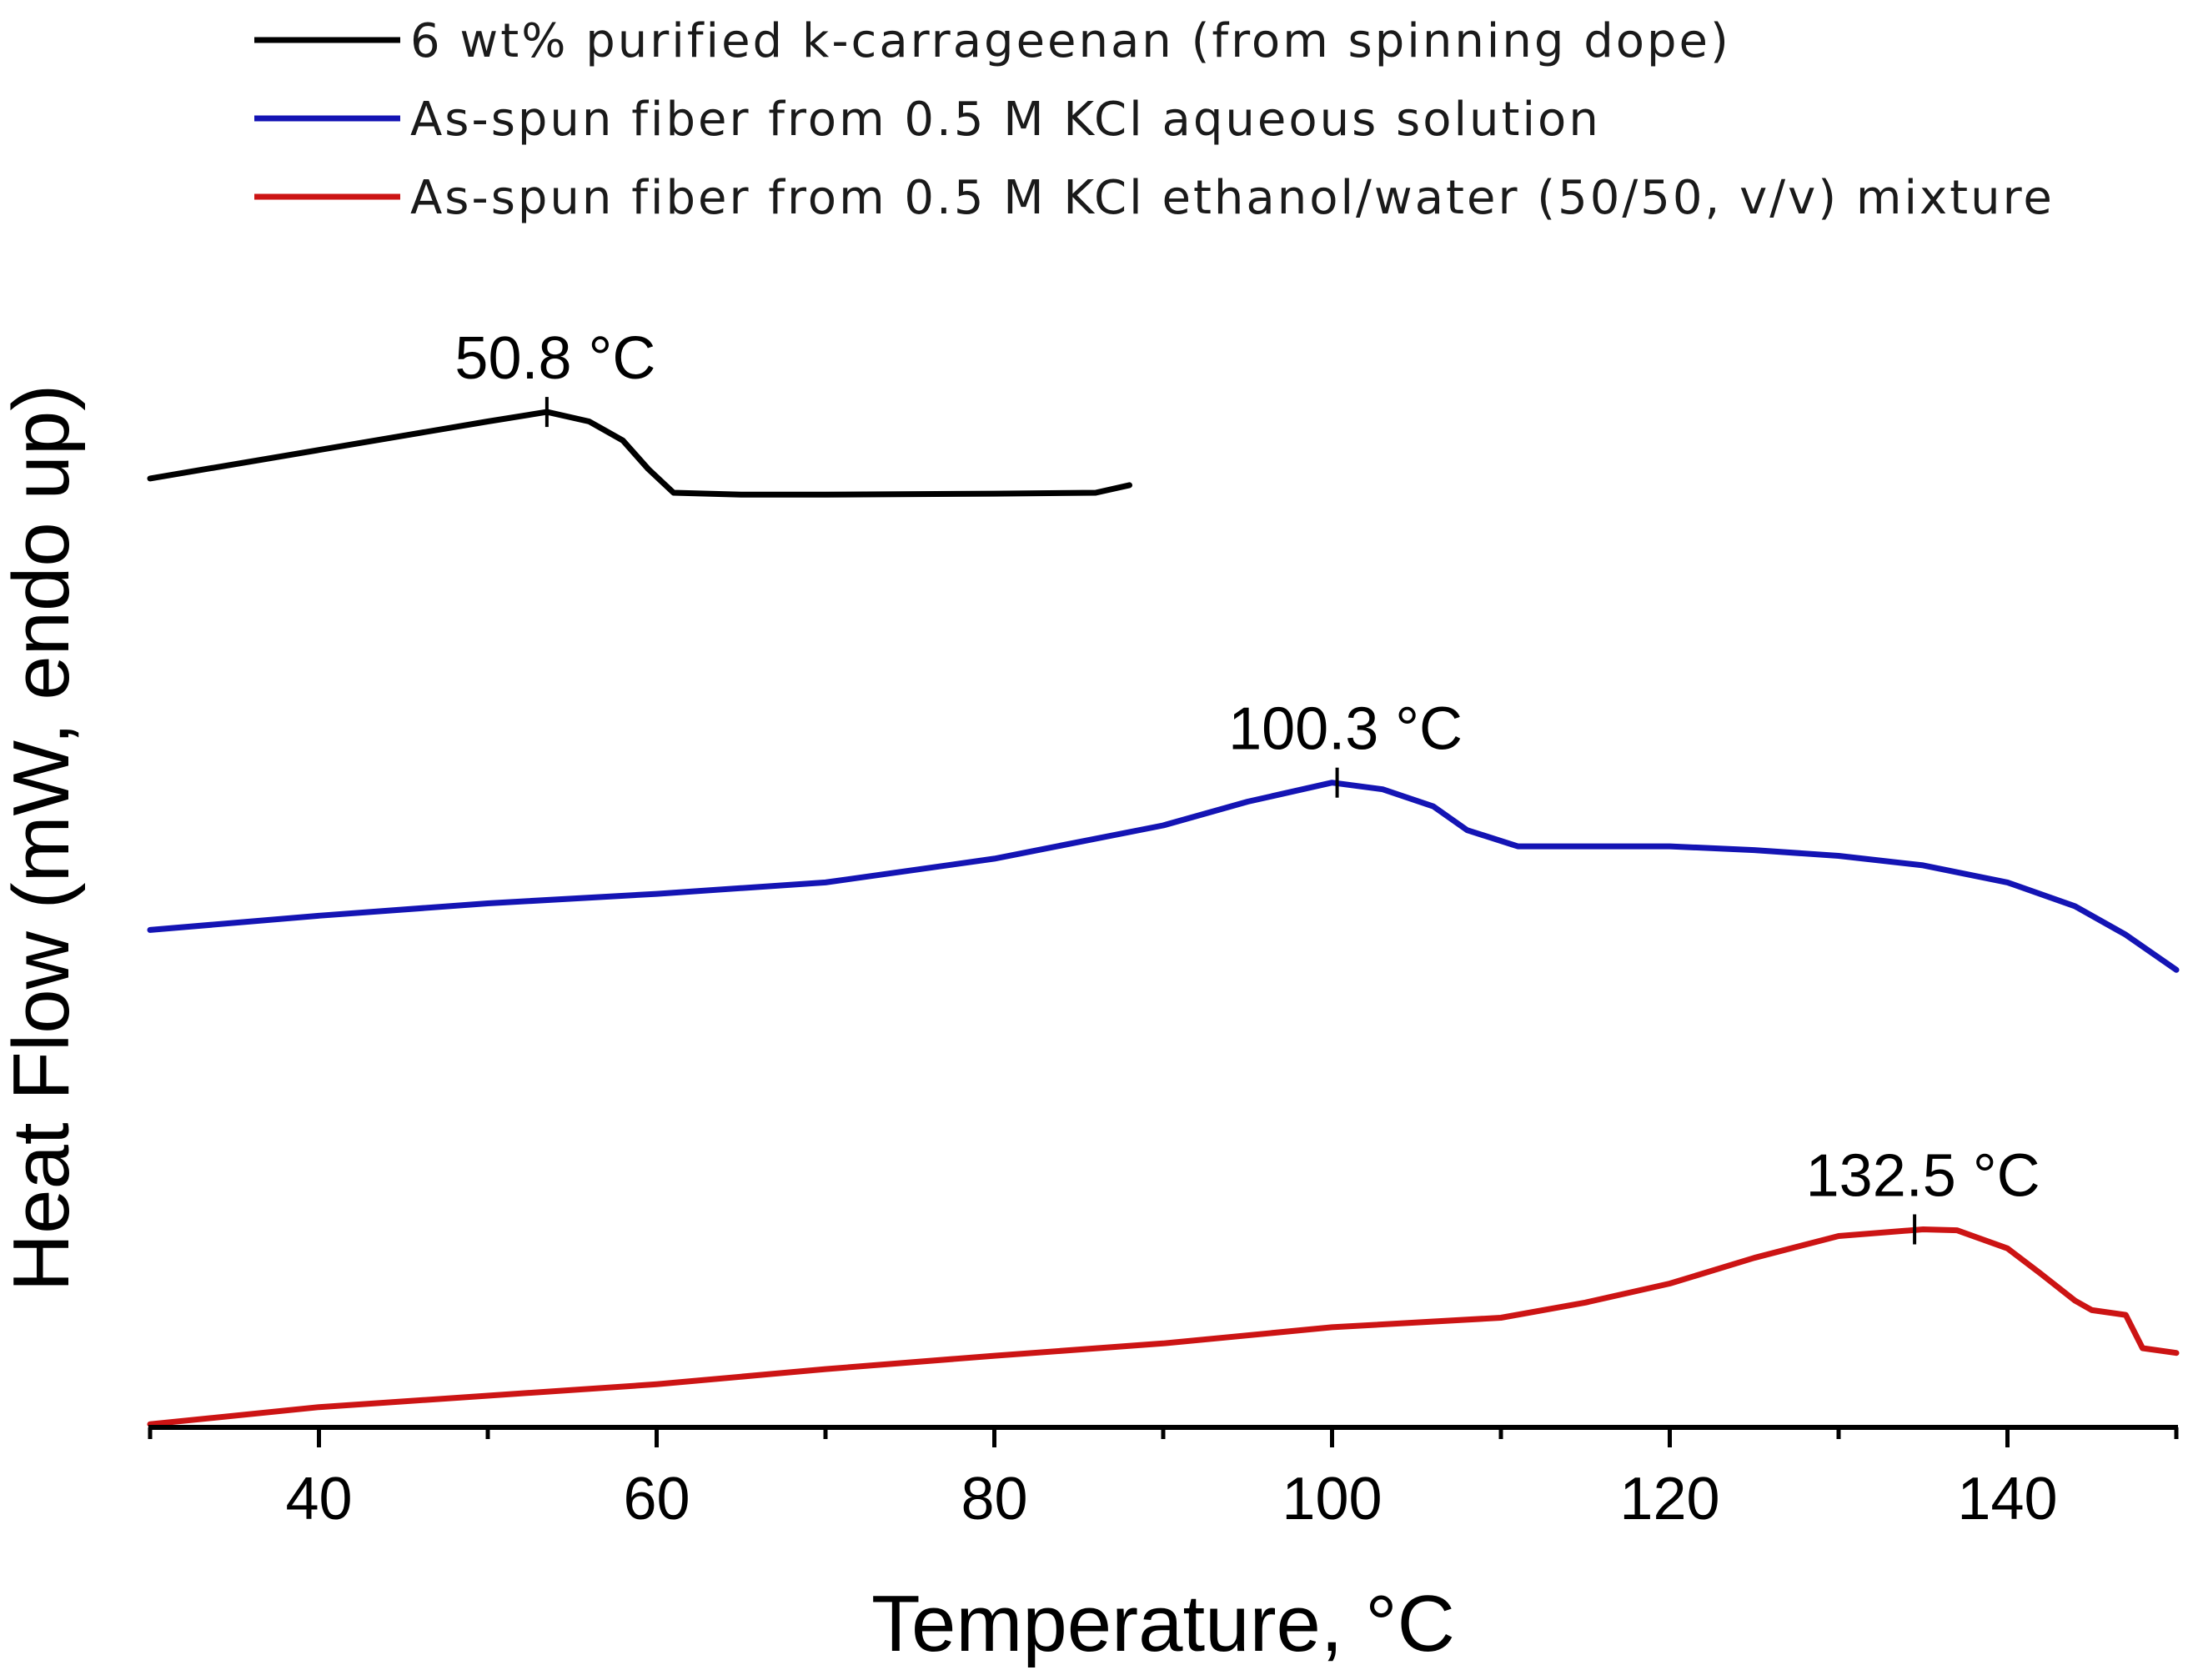 The image size is (2198, 1680). Describe the element at coordinates (554, 358) in the screenshot. I see `peak-label-0: 50.8 °C` at that location.